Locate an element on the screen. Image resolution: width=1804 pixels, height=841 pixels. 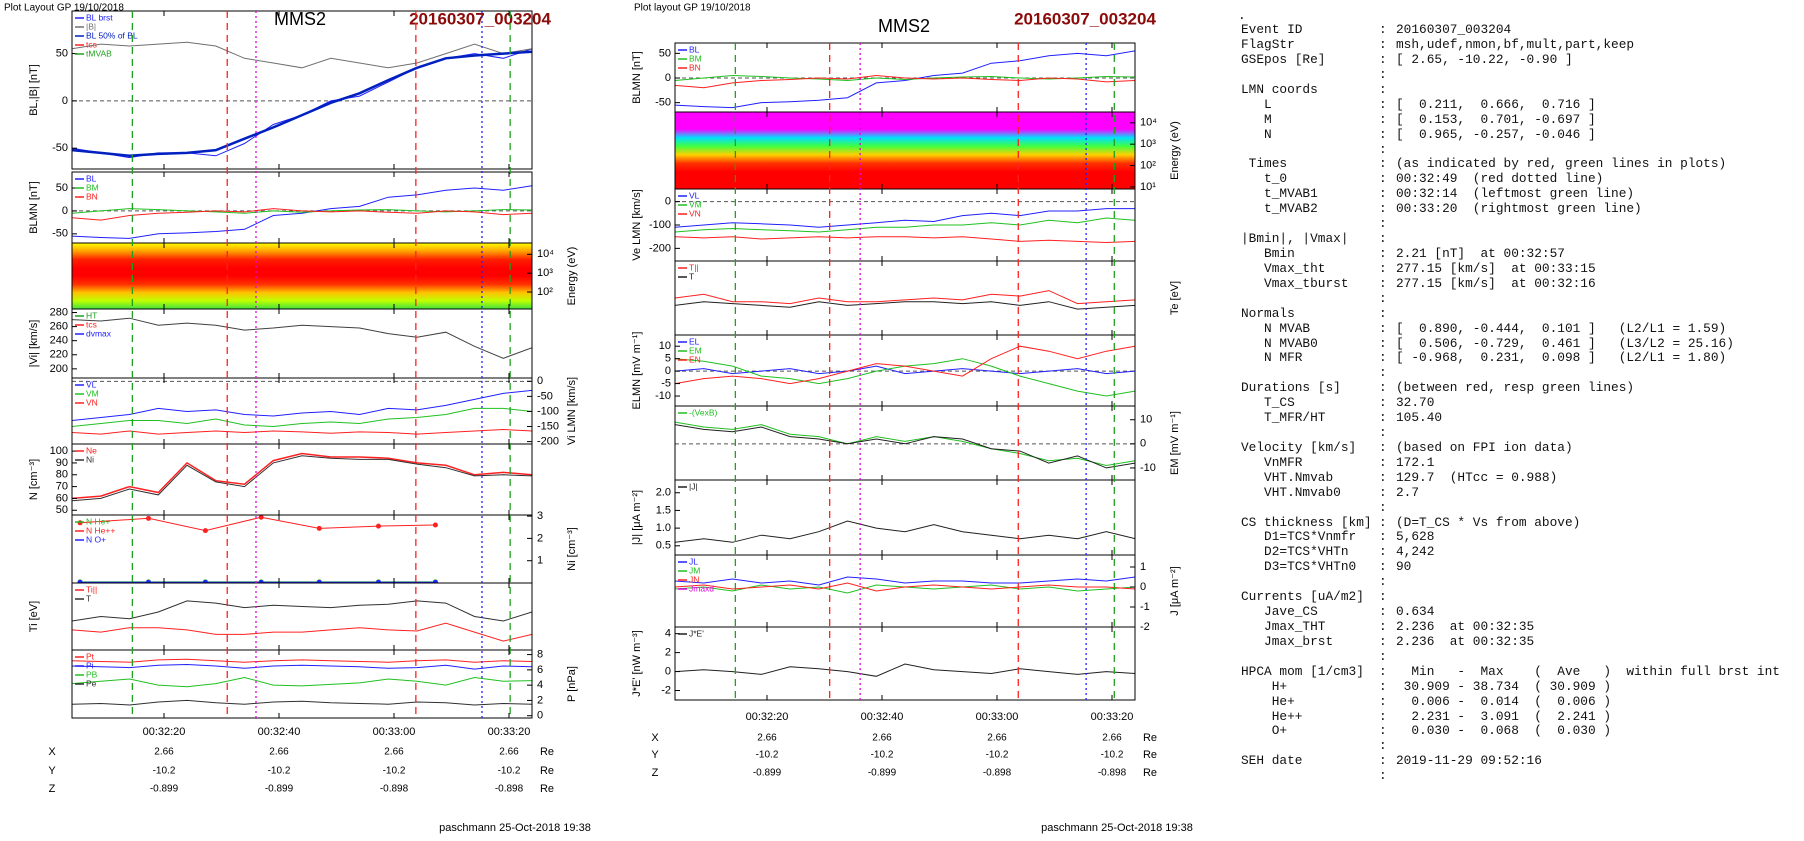
y-tick-label: 2 is located at coordinates (540, 700).